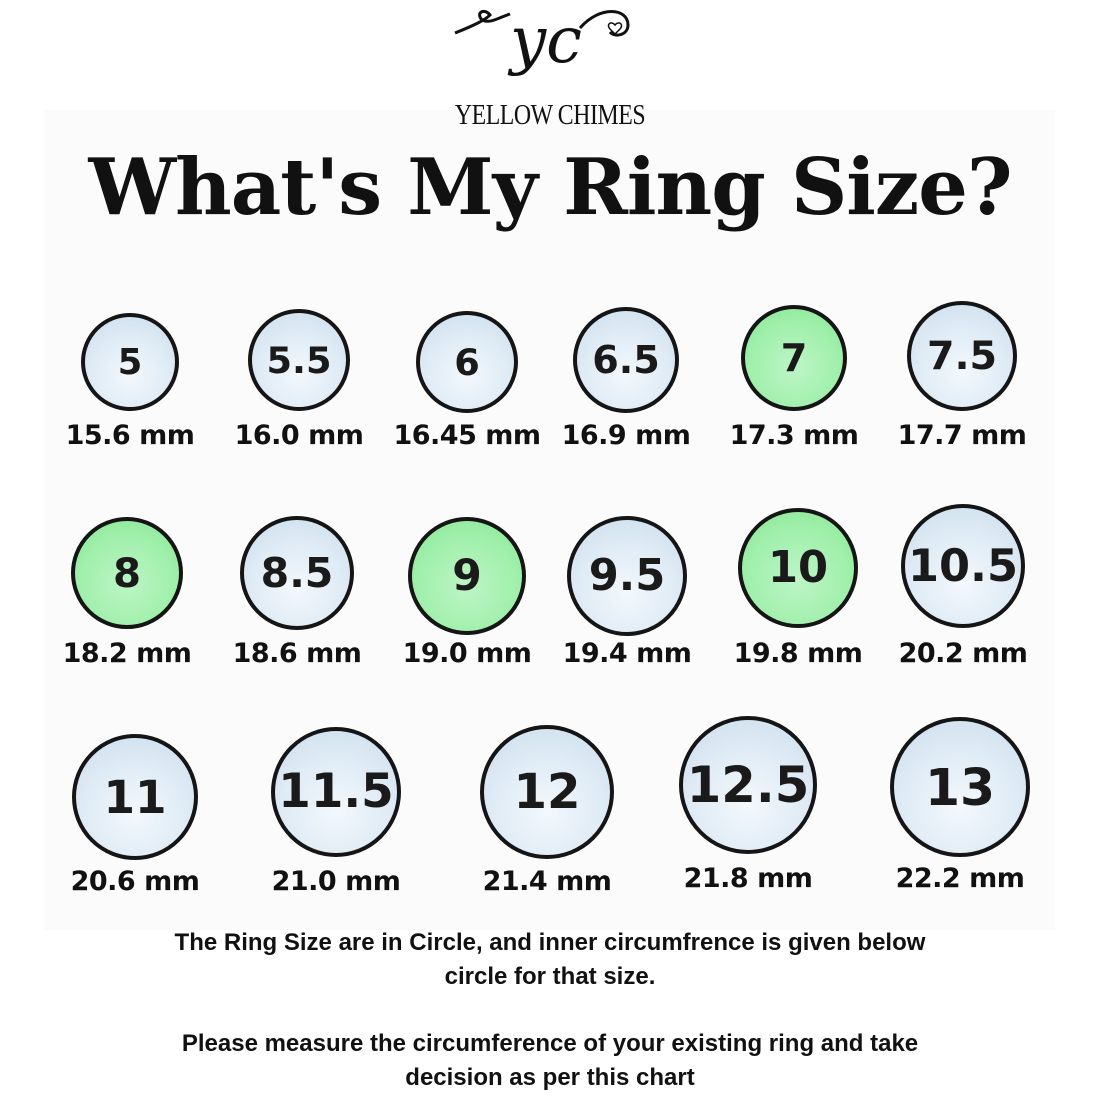 The image size is (1100, 1100). Describe the element at coordinates (547, 881) in the screenshot. I see `ring-circumference-label: 21.4 mm` at that location.